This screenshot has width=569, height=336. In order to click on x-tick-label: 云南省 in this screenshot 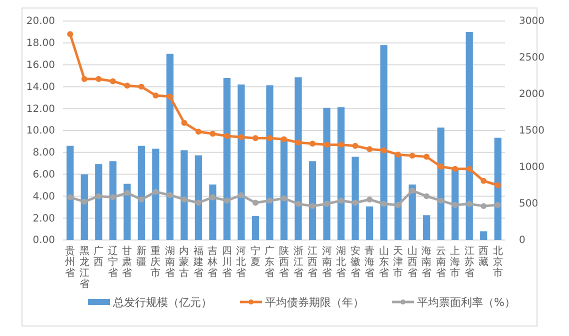, I will do `click(441, 262)`.